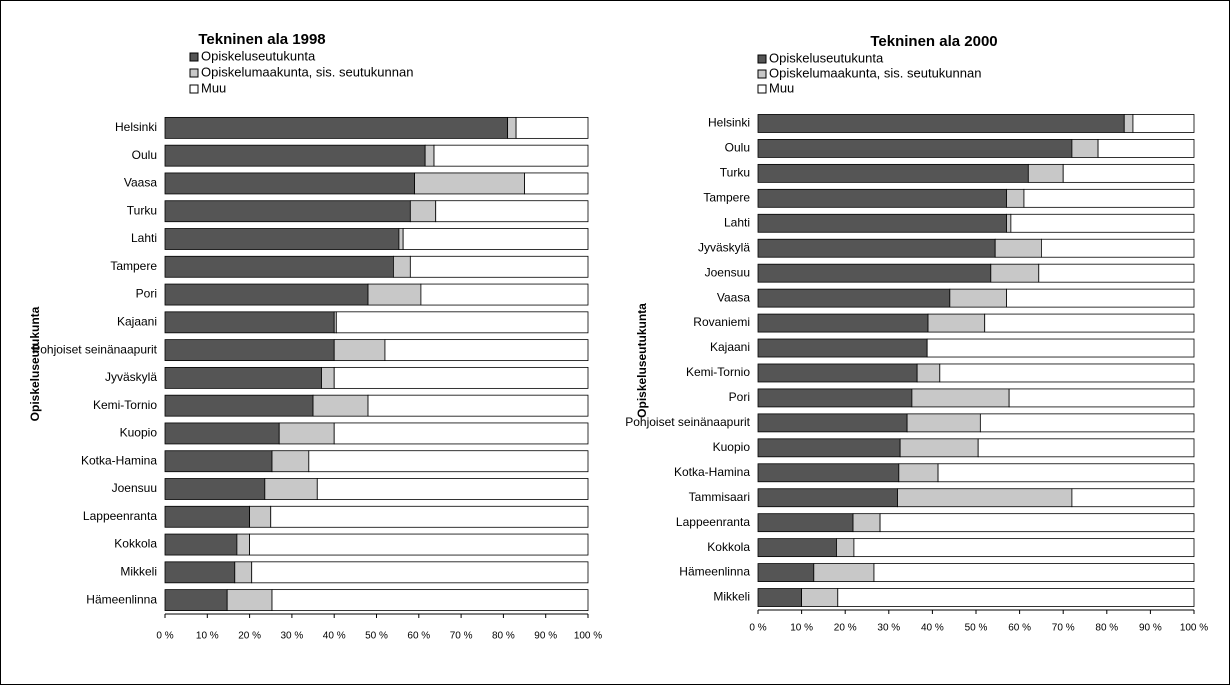 The image size is (1231, 686). Describe the element at coordinates (258, 55) in the screenshot. I see `legend-label: Opiskeluseutukunta` at that location.